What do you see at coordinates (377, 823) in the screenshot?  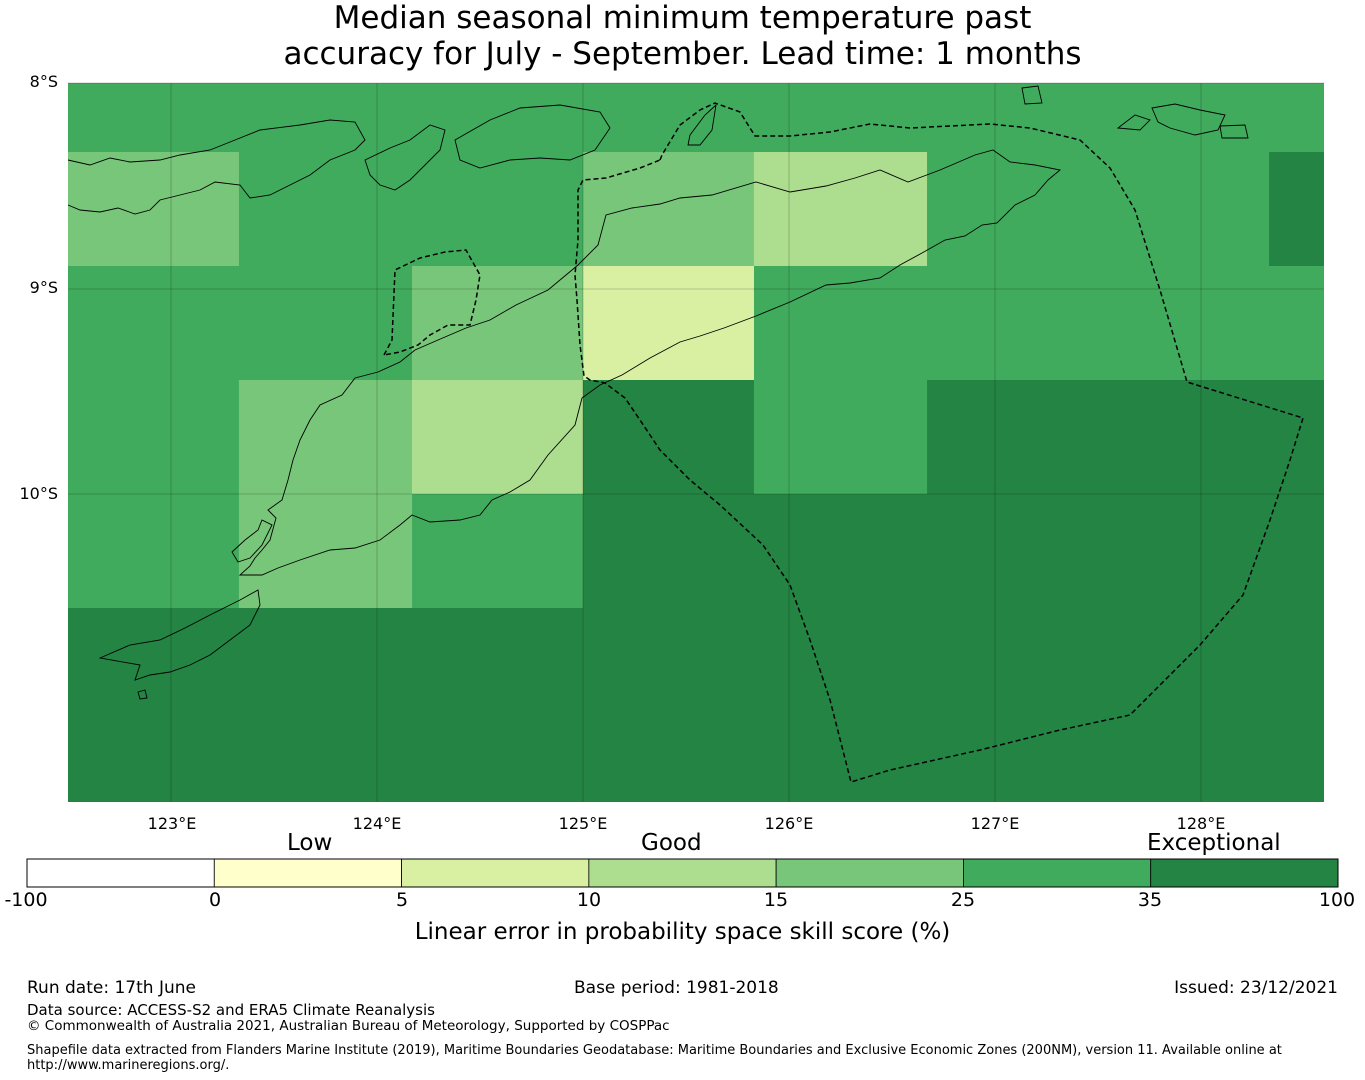 I see `lon-label: 124°E` at bounding box center [377, 823].